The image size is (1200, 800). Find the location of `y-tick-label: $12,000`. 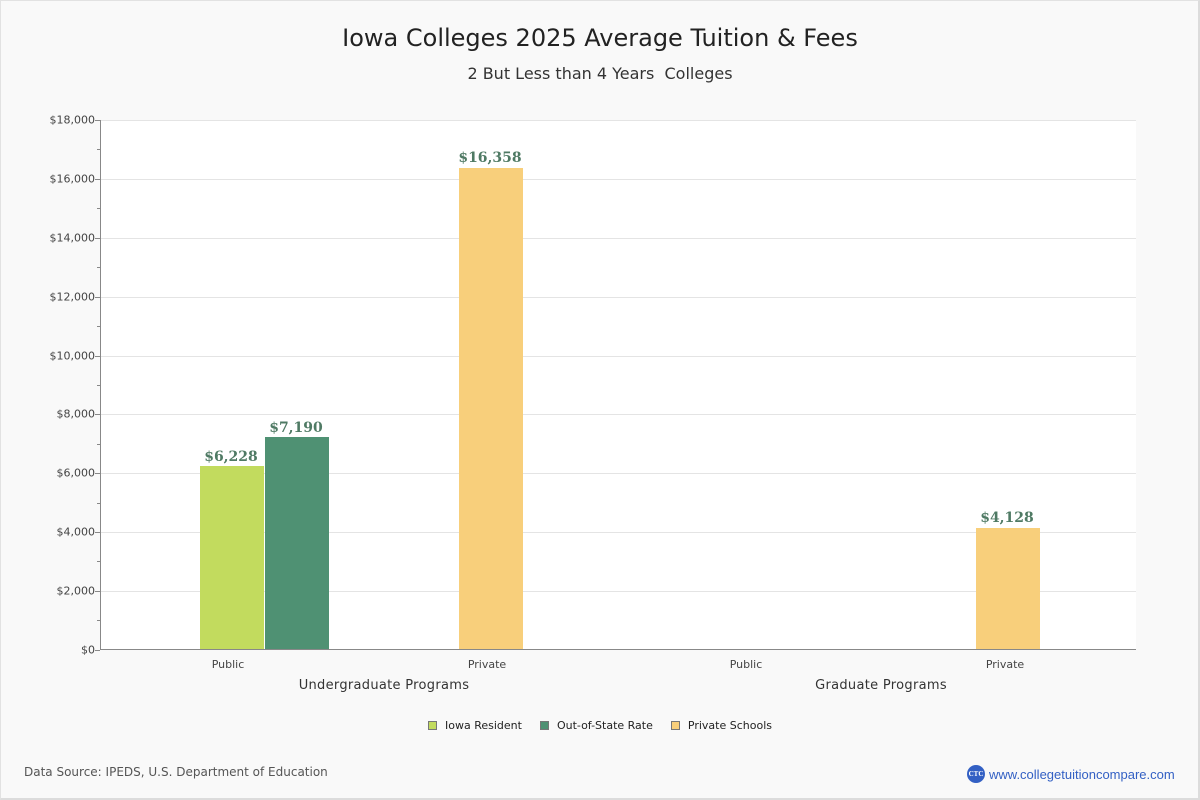

y-tick-label: $12,000 is located at coordinates (72, 297).